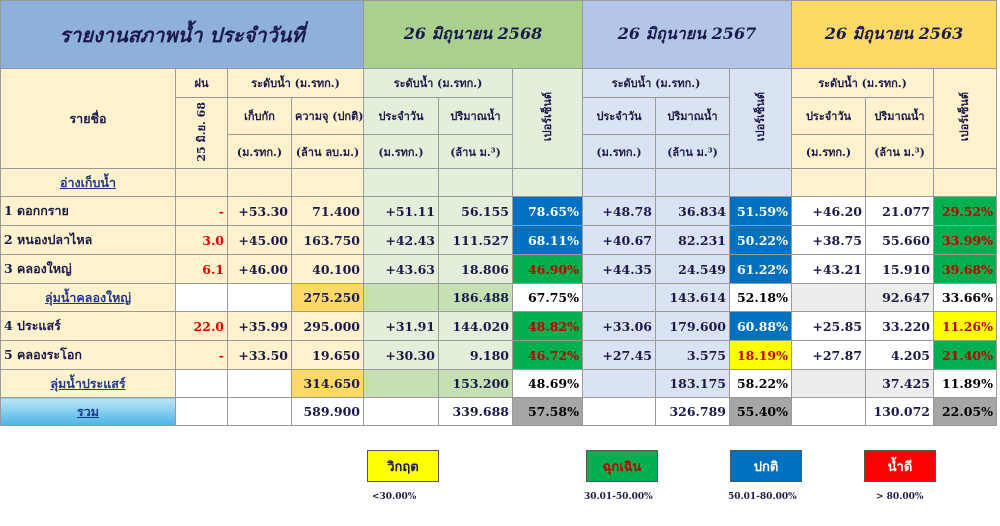 This screenshot has height=526, width=1000. I want to click on row-capacity: 275.250, so click(327, 297).